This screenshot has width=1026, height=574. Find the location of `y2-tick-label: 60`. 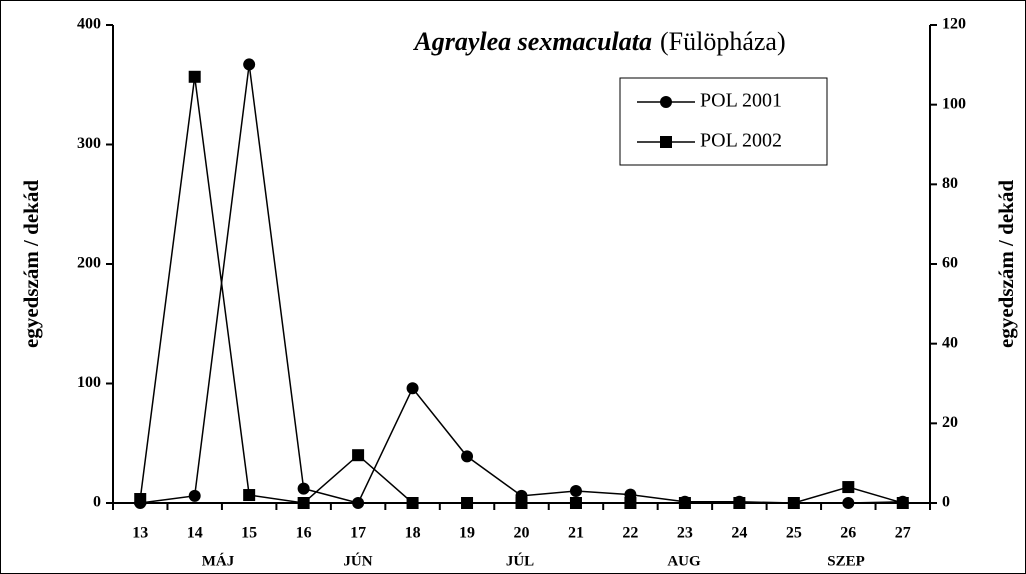

y2-tick-label: 60 is located at coordinates (950, 263).